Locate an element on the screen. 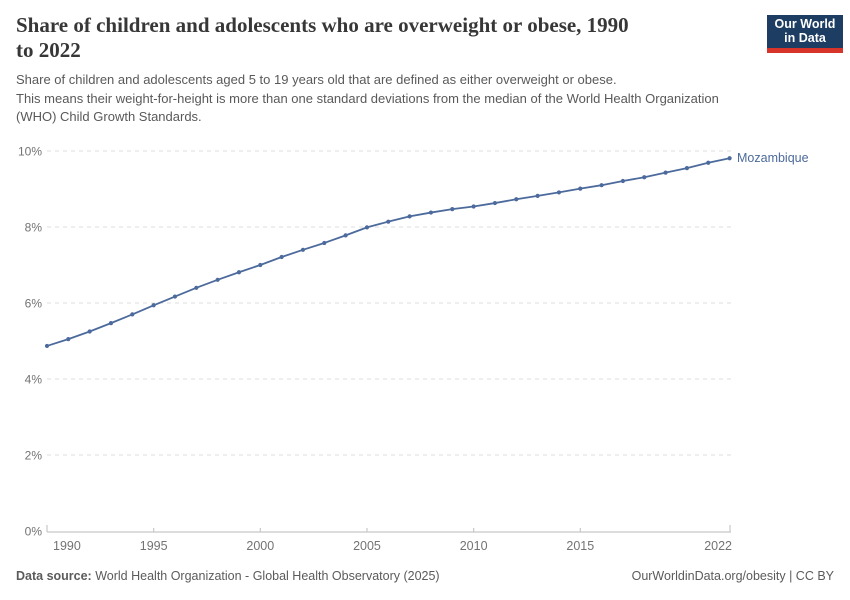 This screenshot has height=600, width=850. license-note: OurWorldinData.org/obesity | CC BY is located at coordinates (732, 576).